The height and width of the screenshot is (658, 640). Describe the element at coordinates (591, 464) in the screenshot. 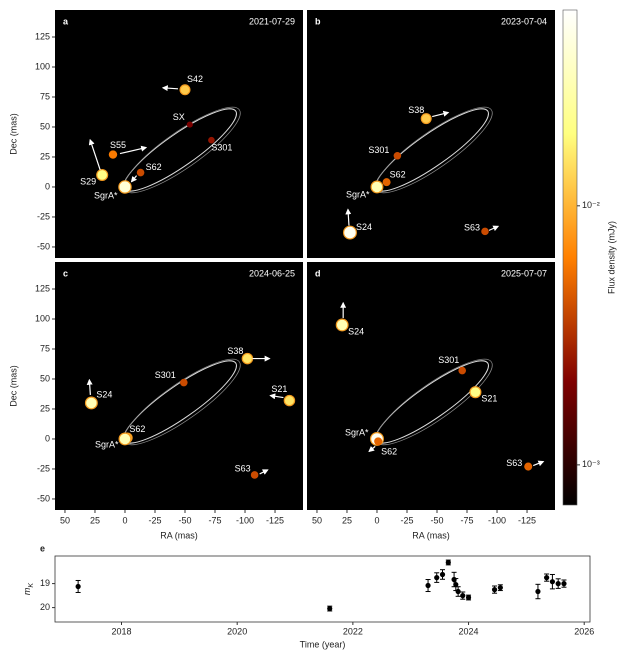

I see `colorbar-tick-label: 10⁻³` at that location.